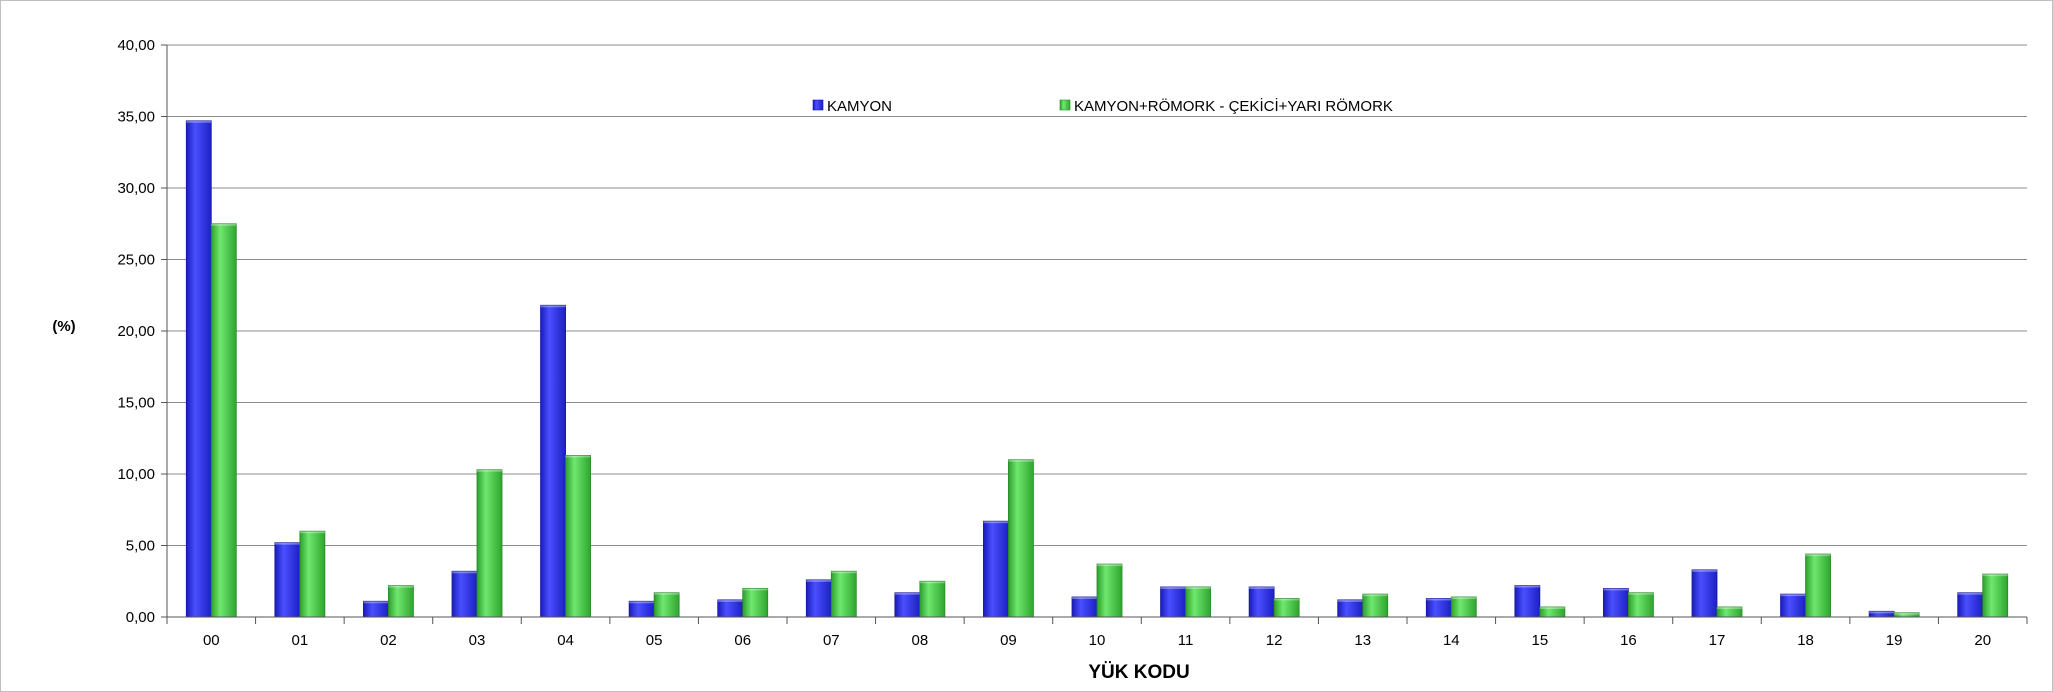 This screenshot has height=692, width=2053. I want to click on y-axis-title: (%), so click(63, 326).